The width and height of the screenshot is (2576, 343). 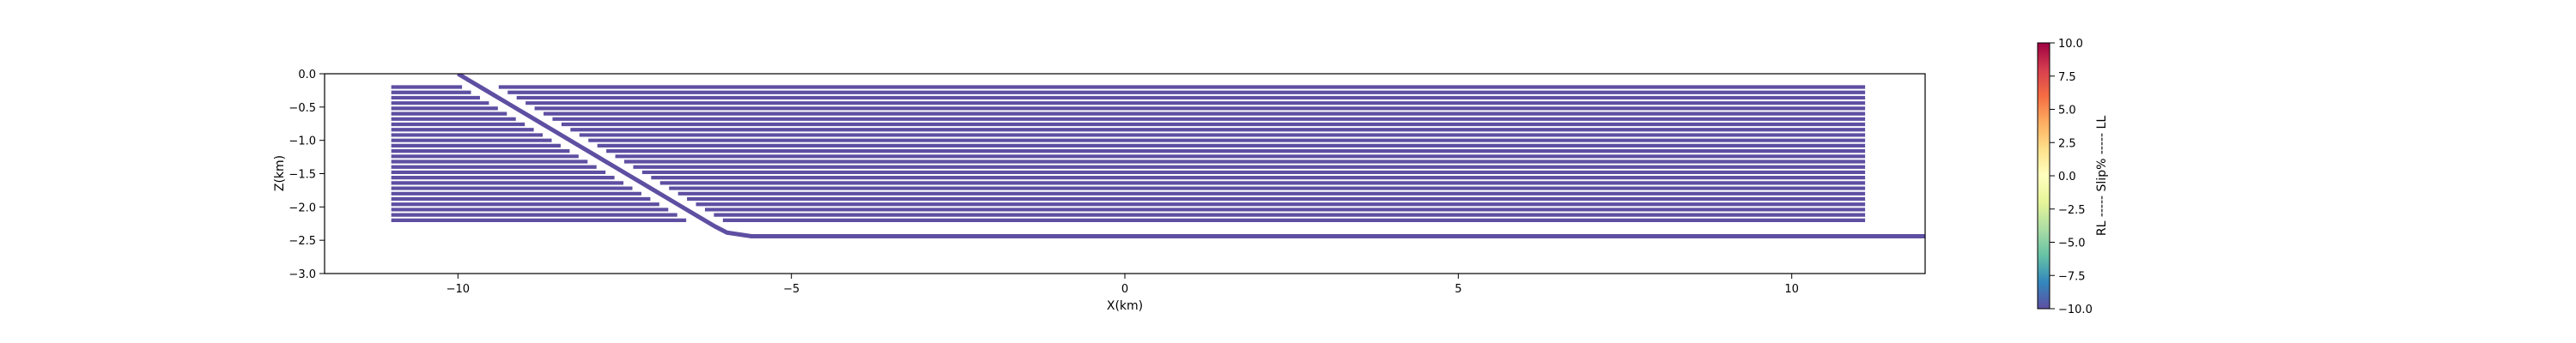 What do you see at coordinates (1792, 290) in the screenshot?
I see `x-tick-label: 10` at bounding box center [1792, 290].